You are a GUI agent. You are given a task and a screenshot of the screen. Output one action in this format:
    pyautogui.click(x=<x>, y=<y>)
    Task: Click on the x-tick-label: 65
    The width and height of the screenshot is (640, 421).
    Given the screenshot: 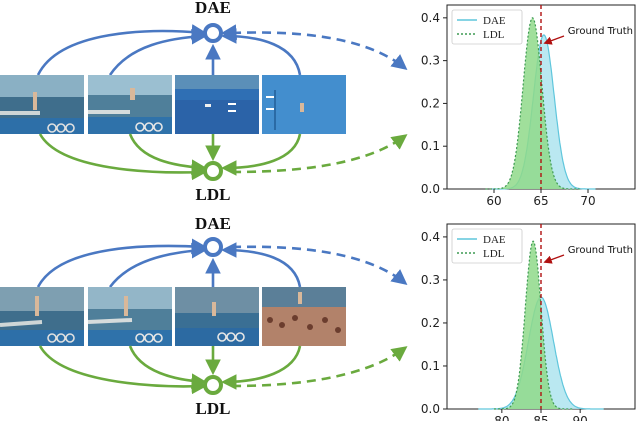 What is the action you would take?
    pyautogui.click(x=540, y=201)
    